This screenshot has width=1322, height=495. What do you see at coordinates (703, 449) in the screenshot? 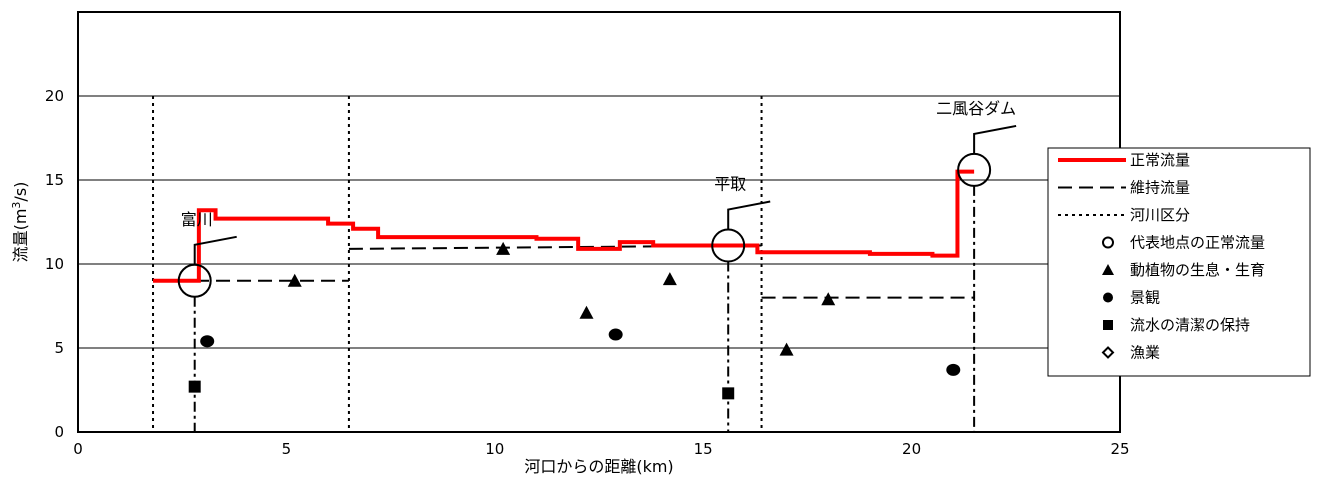
I see `x-tick-label: 15` at bounding box center [703, 449].